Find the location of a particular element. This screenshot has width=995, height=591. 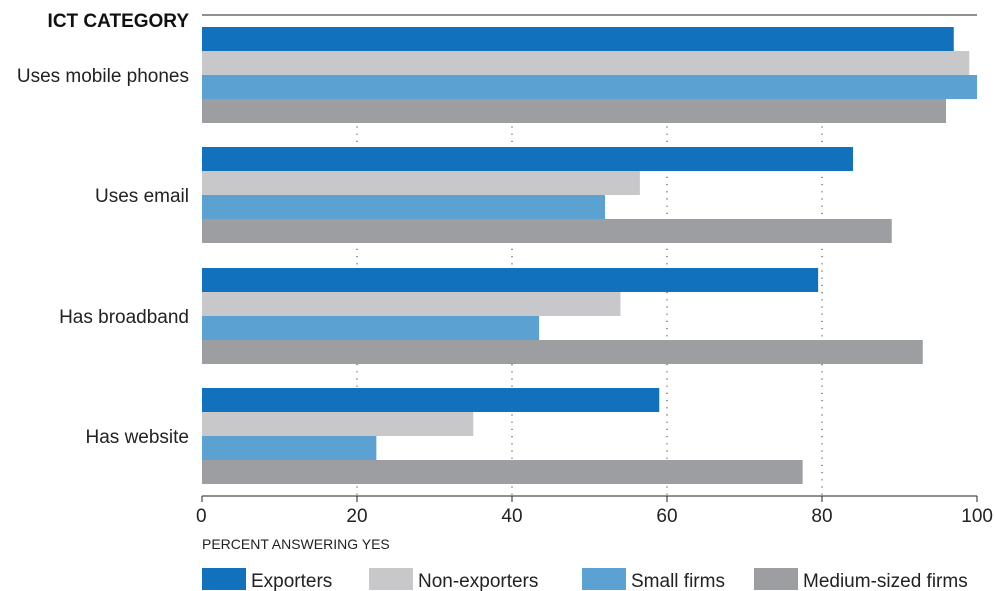

x-tick-label-4: 80 is located at coordinates (821, 516).